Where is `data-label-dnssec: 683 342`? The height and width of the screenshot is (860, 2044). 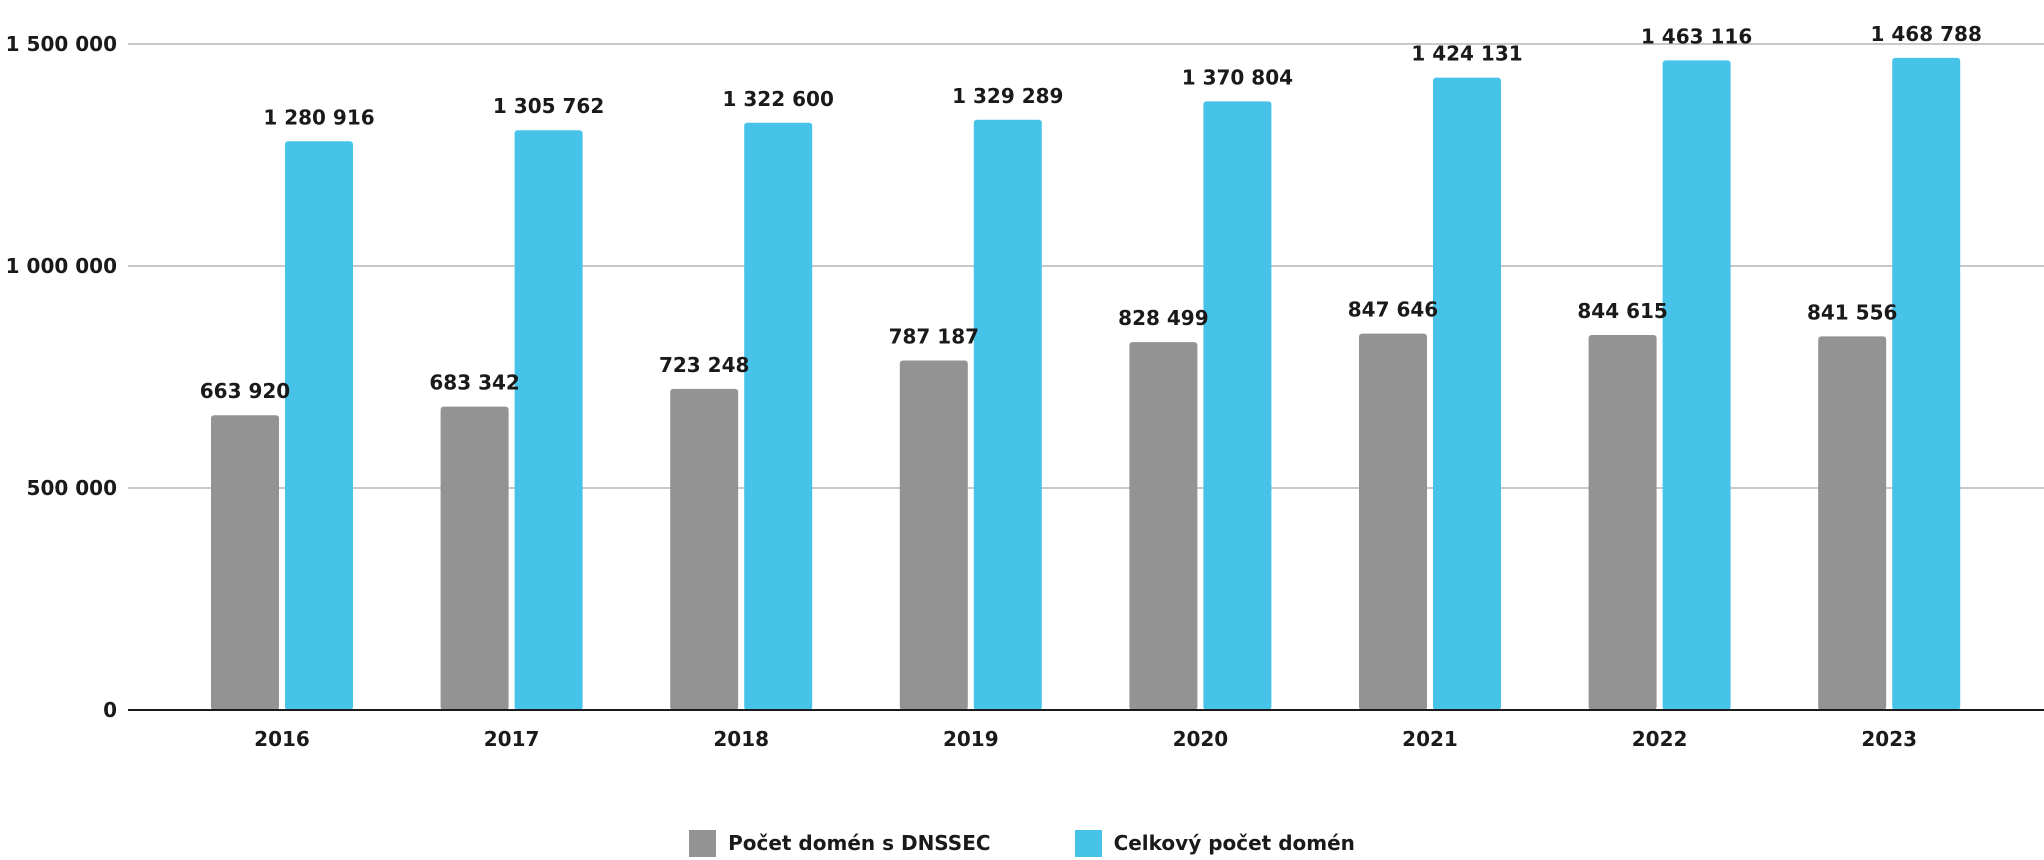 data-label-dnssec: 683 342 is located at coordinates (474, 383).